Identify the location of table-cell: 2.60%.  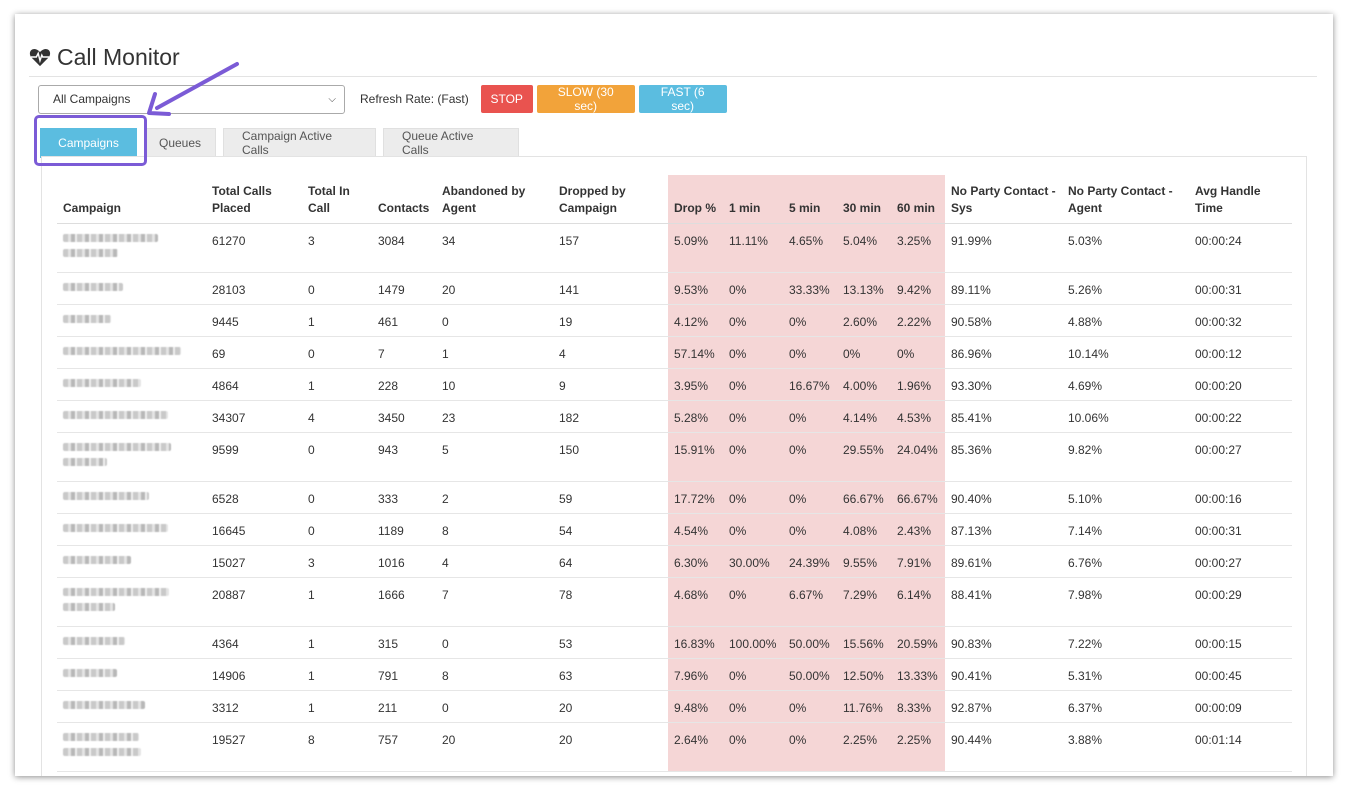
(864, 320).